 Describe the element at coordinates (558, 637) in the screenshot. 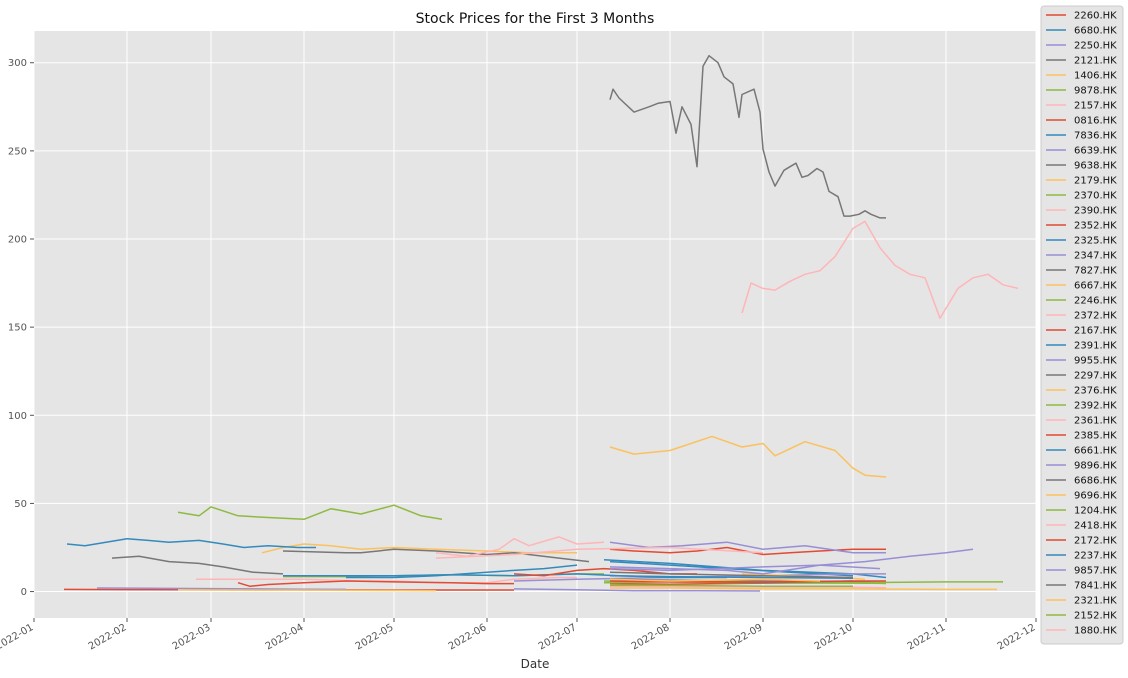

I see `x-tick-label: 2022-07` at that location.